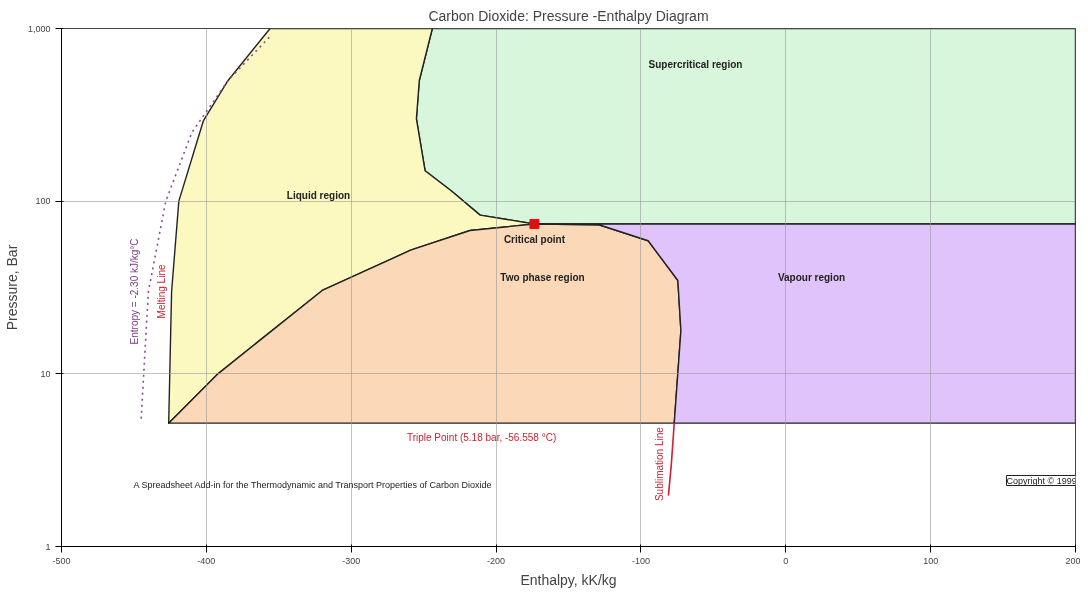  Describe the element at coordinates (61, 560) in the screenshot. I see `x-tick-label: -500` at that location.